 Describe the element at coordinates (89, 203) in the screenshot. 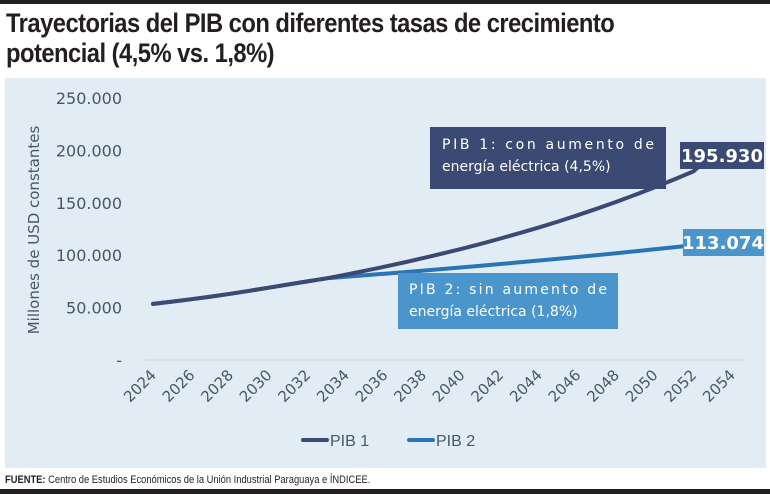

I see `y-tick-label: 150.000` at that location.